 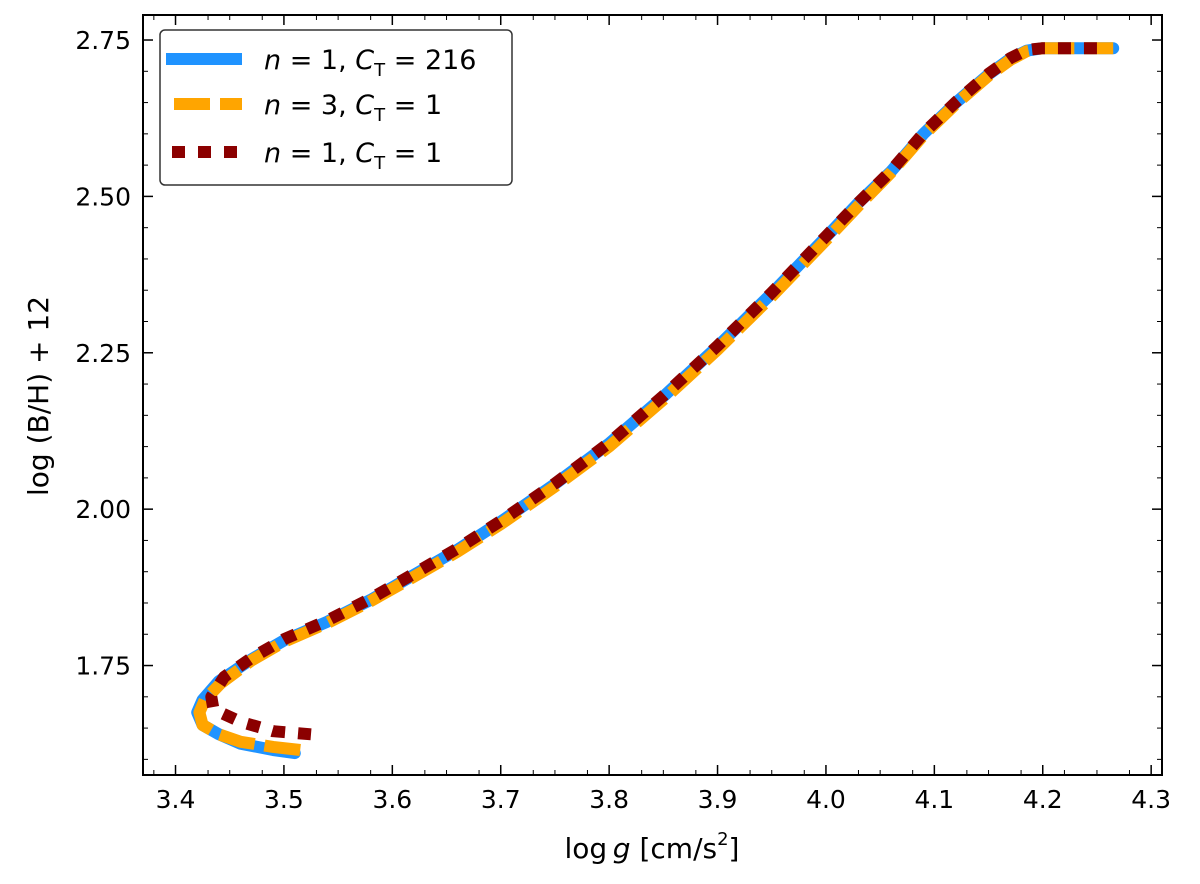 I want to click on x-tick-label: 3.9, so click(x=718, y=799).